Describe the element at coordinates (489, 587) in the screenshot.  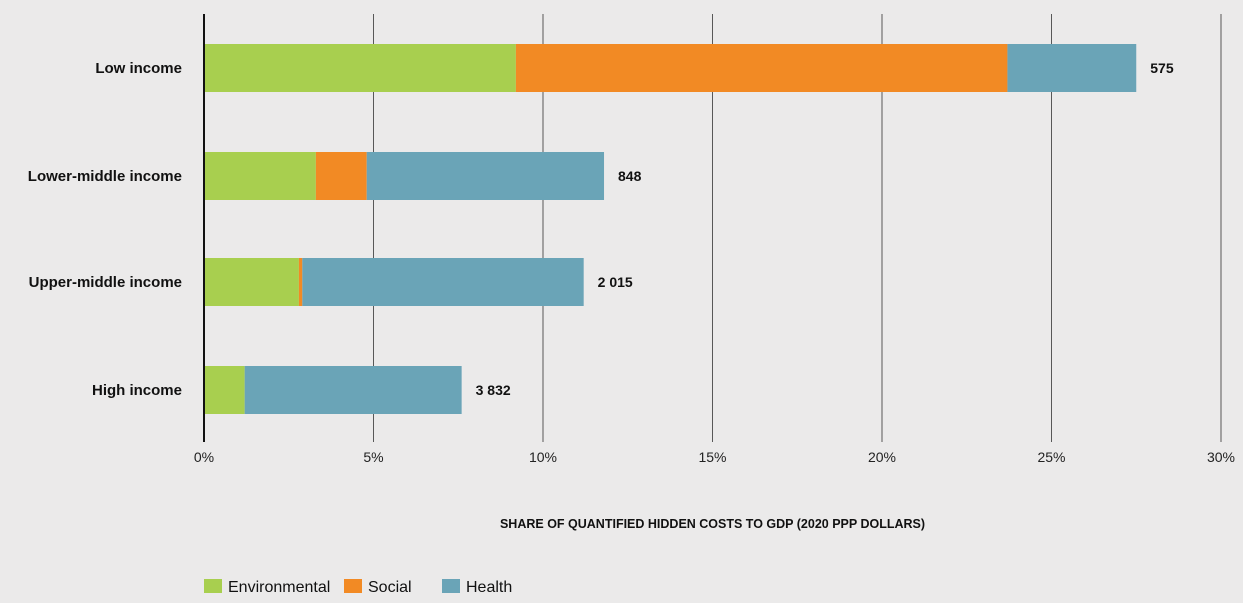
I see `legend-label-health: Health` at that location.